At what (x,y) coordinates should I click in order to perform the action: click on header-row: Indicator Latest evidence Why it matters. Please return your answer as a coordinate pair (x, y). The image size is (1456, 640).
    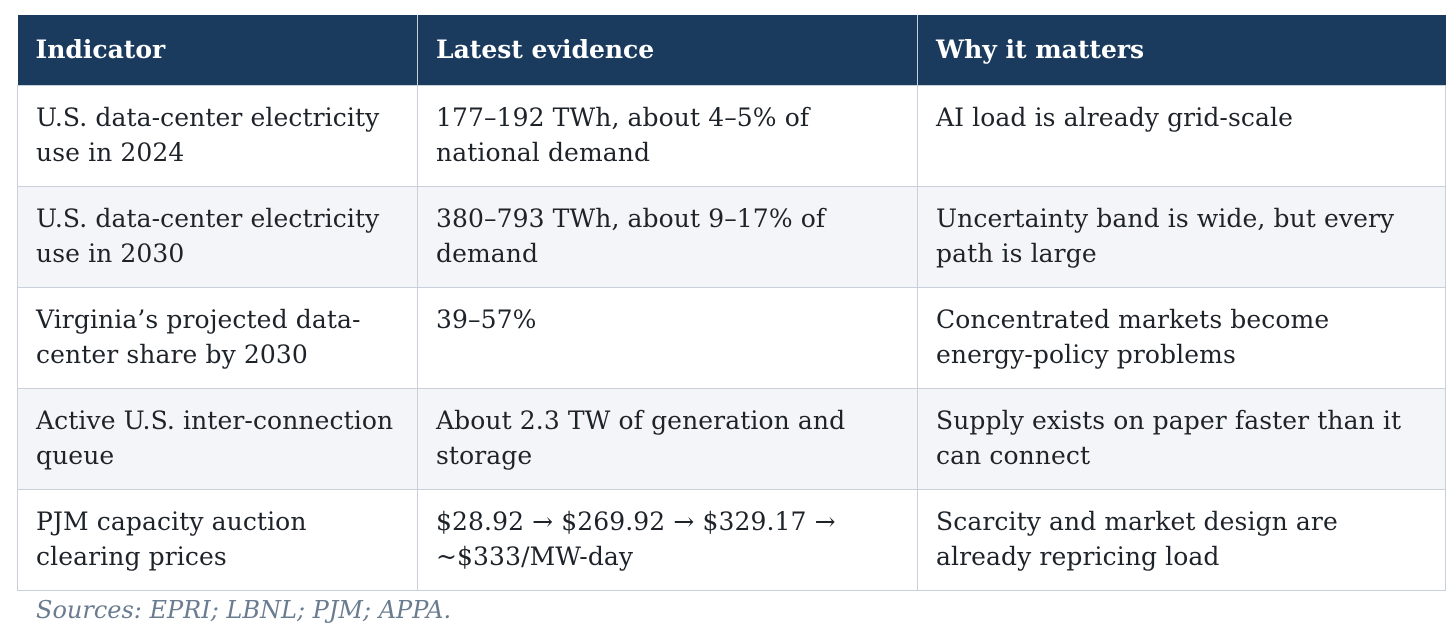
    Looking at the image, I should click on (731, 50).